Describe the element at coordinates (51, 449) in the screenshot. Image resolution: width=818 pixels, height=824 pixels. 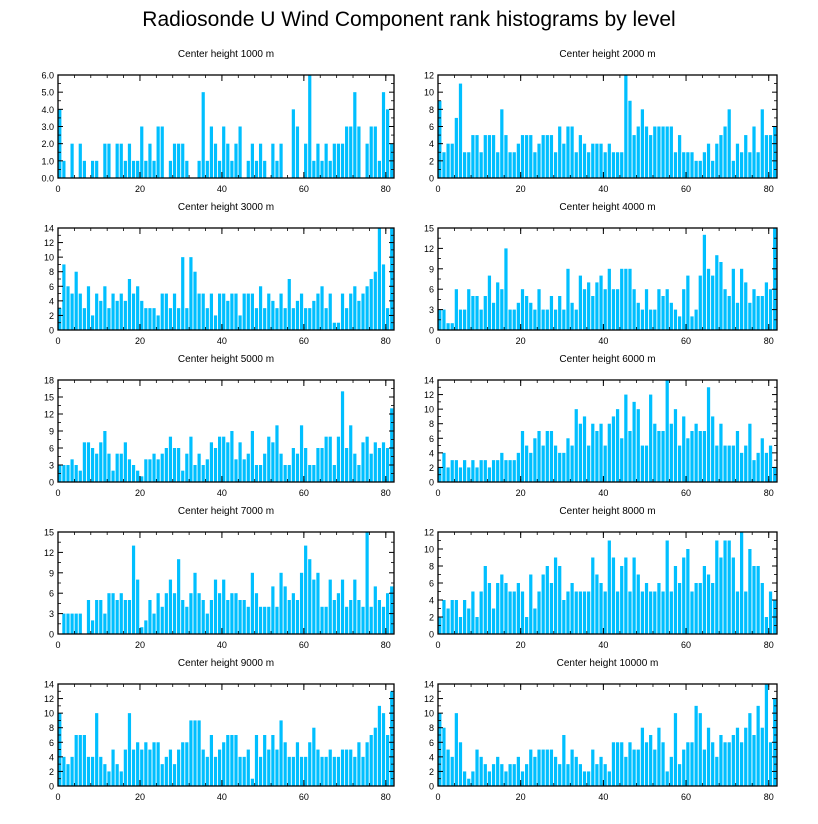
I see `y-tick-label: 6` at that location.